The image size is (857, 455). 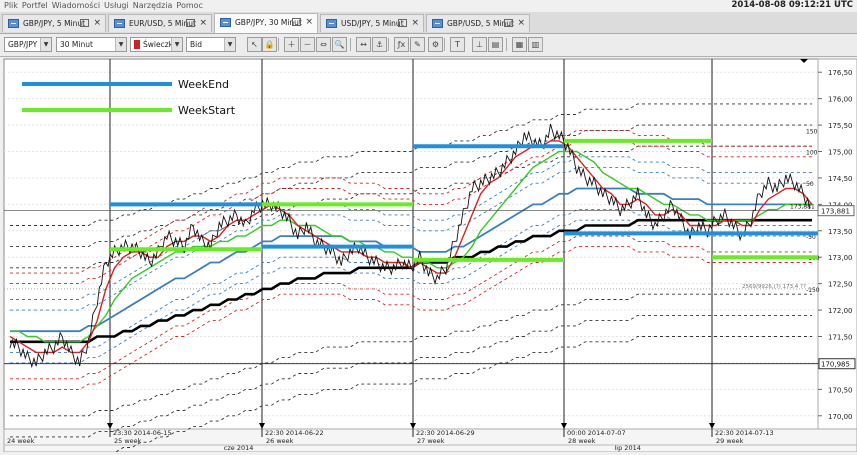 I want to click on ruler-icon: ⊥, so click(x=479, y=44).